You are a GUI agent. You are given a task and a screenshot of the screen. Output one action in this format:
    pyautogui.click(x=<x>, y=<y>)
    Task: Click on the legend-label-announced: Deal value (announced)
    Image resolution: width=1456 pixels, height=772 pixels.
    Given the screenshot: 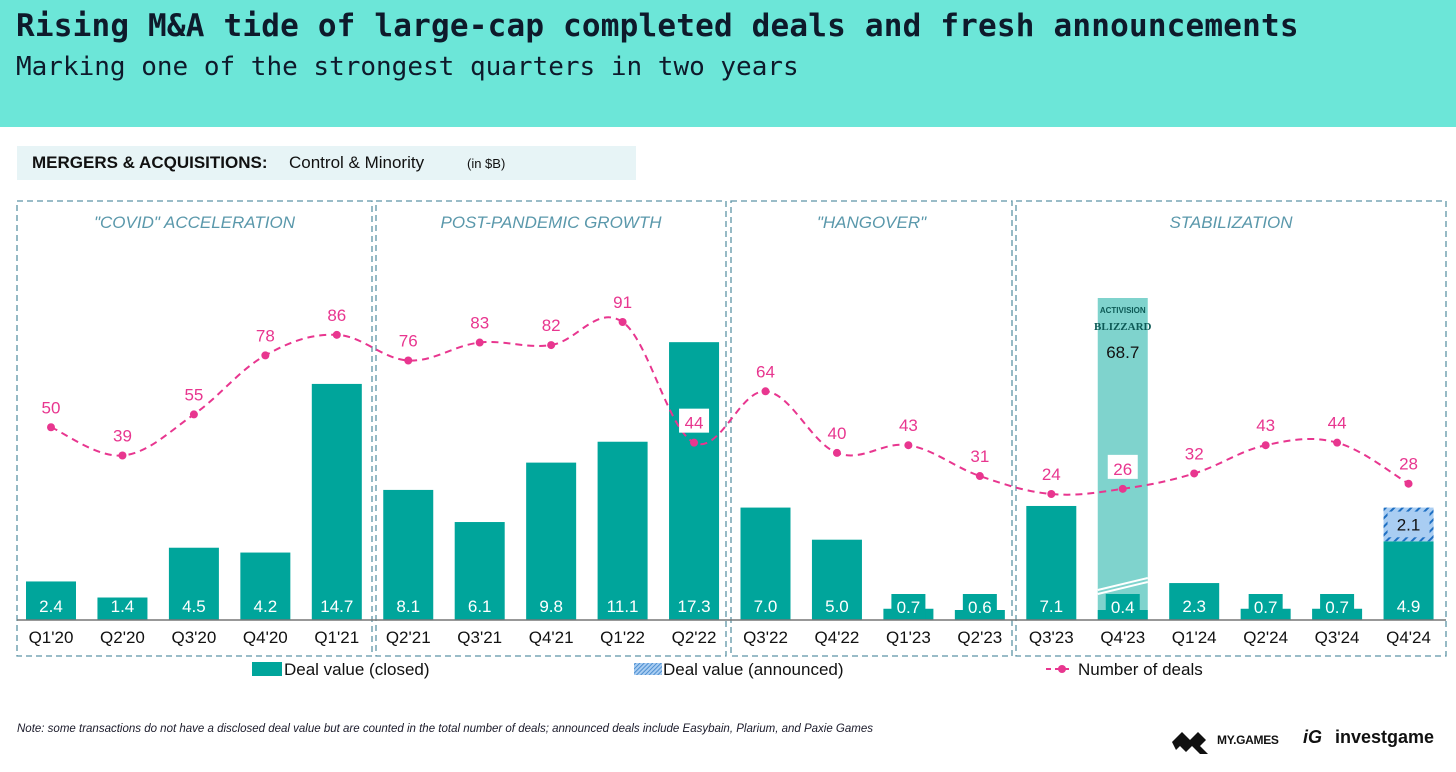 What is the action you would take?
    pyautogui.click(x=753, y=669)
    